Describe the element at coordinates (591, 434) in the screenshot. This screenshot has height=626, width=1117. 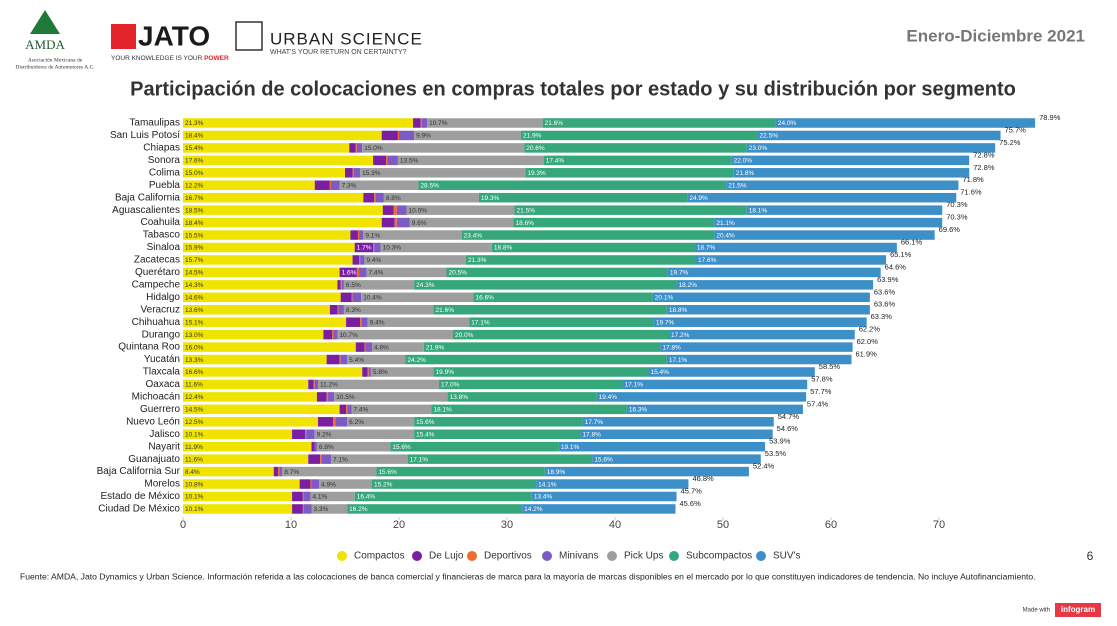
I see `segment-label: 17.8%` at that location.